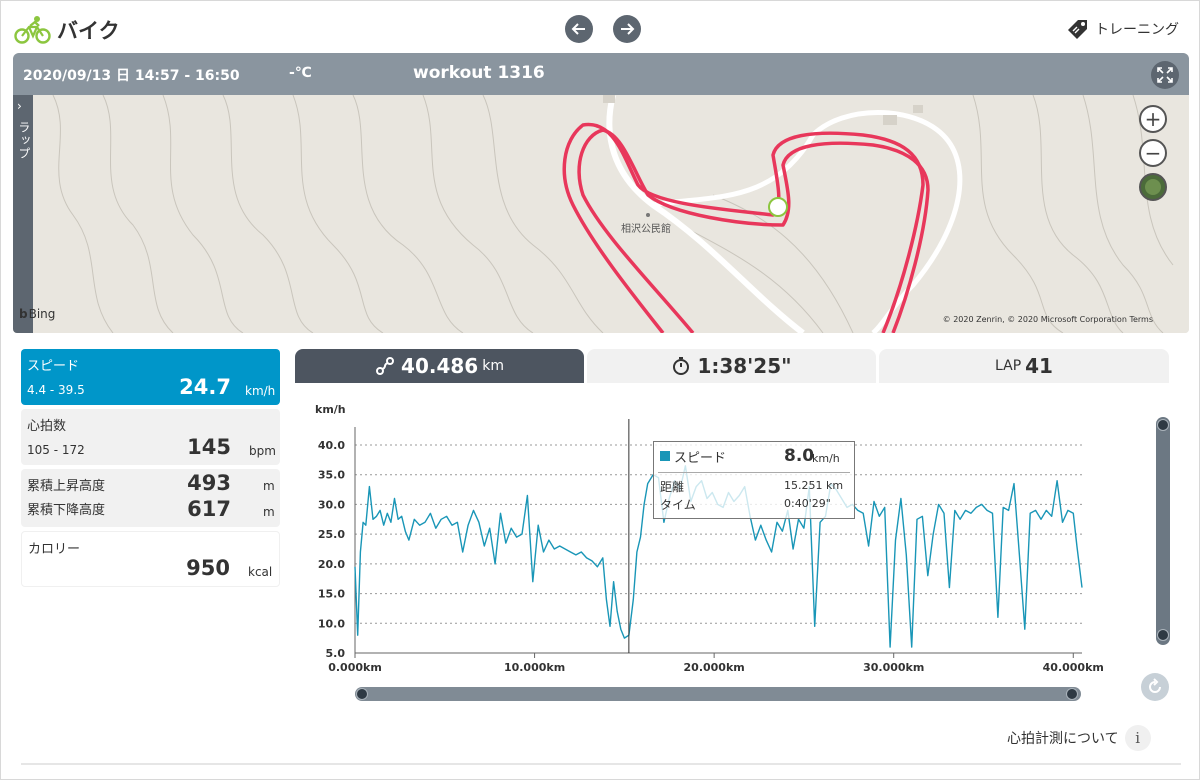 This screenshot has width=1200, height=780. I want to click on training-link: トレーニング, so click(1122, 29).